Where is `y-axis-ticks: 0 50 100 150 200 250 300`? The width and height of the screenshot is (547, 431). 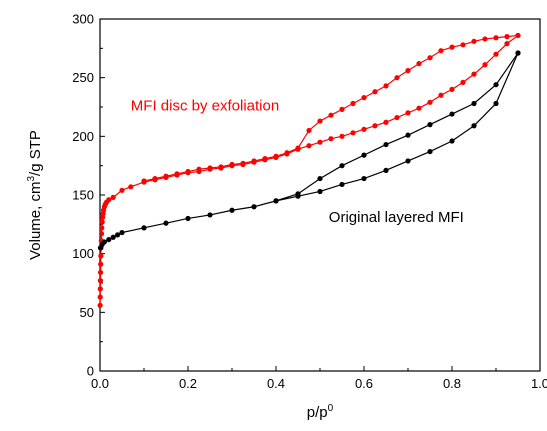
y-axis-ticks: 0 50 100 150 200 250 300 is located at coordinates (88, 195).